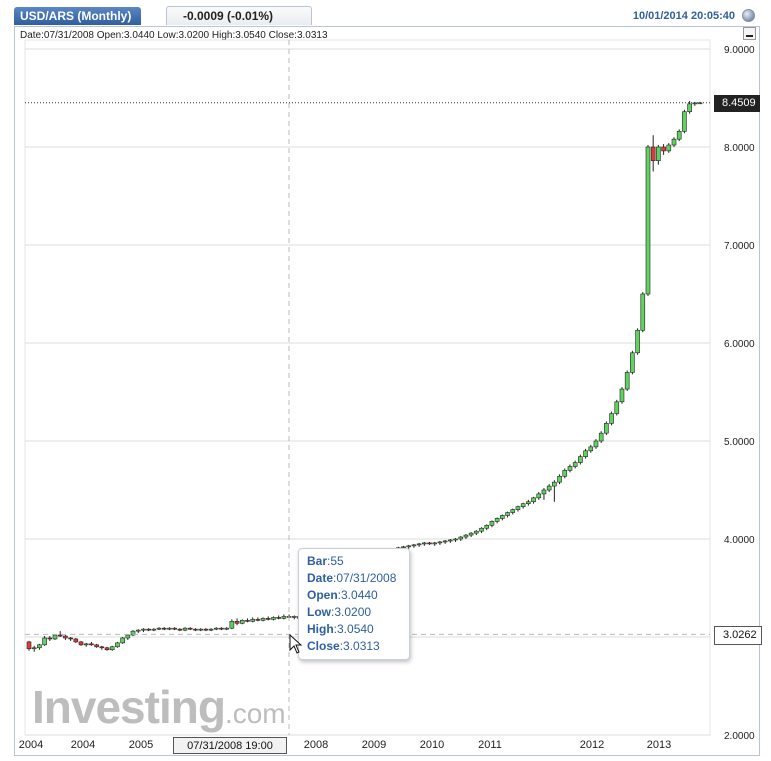 Image resolution: width=771 pixels, height=761 pixels. I want to click on investing-logo: Investing.com, so click(159, 707).